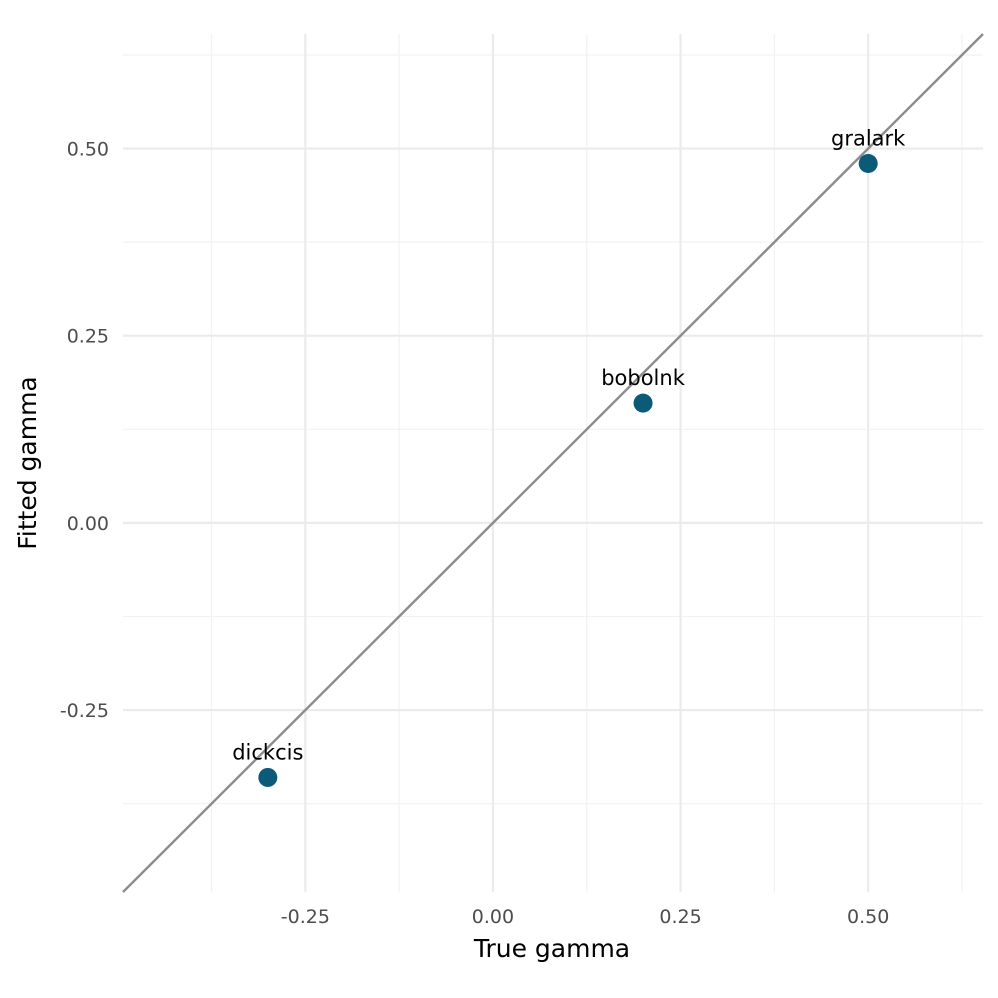 This screenshot has height=998, width=998. Describe the element at coordinates (493, 917) in the screenshot. I see `x-tick-label: 0.00` at that location.